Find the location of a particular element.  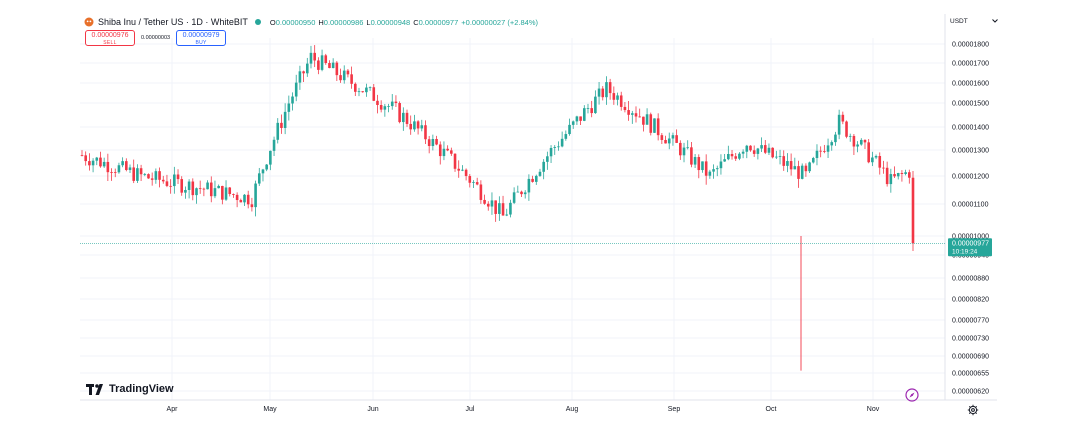

y-tick-label: 0.00001000 is located at coordinates (970, 237).